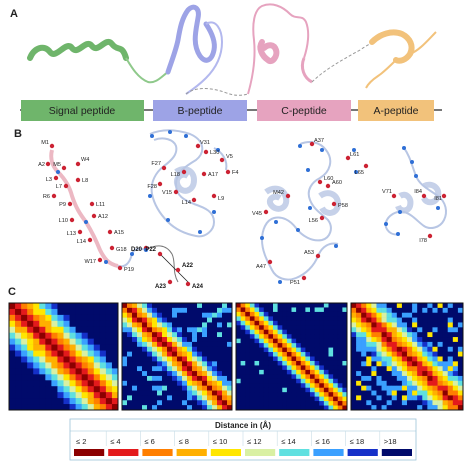  What do you see at coordinates (407, 356) in the screenshot?
I see `heatmap-panel` at bounding box center [407, 356].